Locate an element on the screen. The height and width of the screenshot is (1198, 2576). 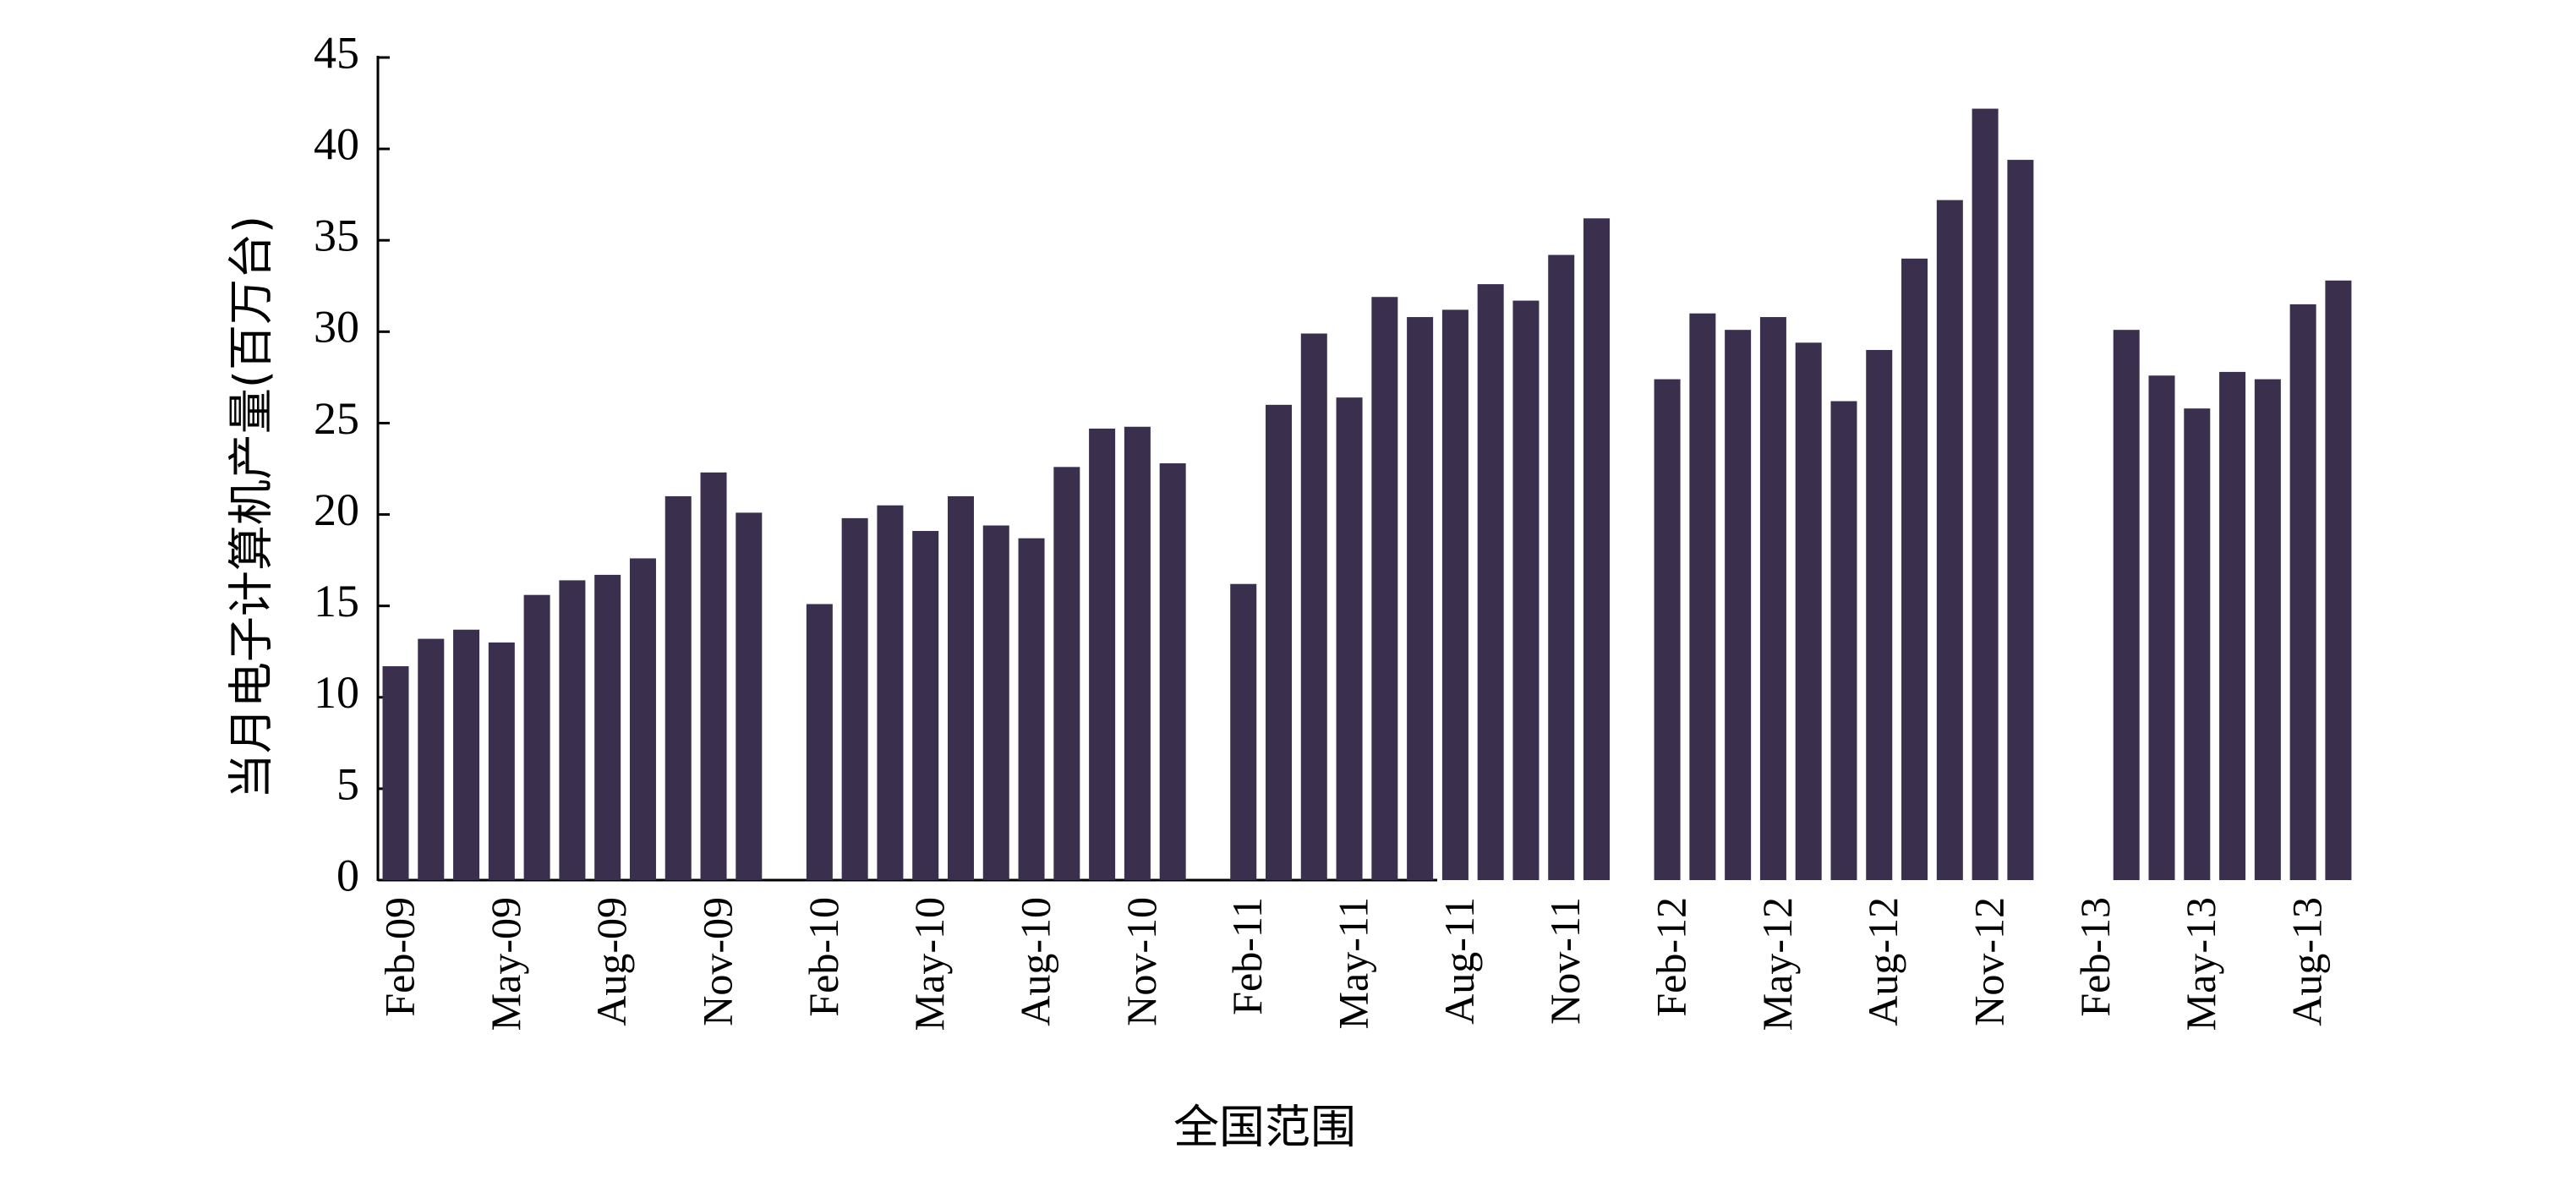
x-tick-label: Feb-12 is located at coordinates (1671, 957).